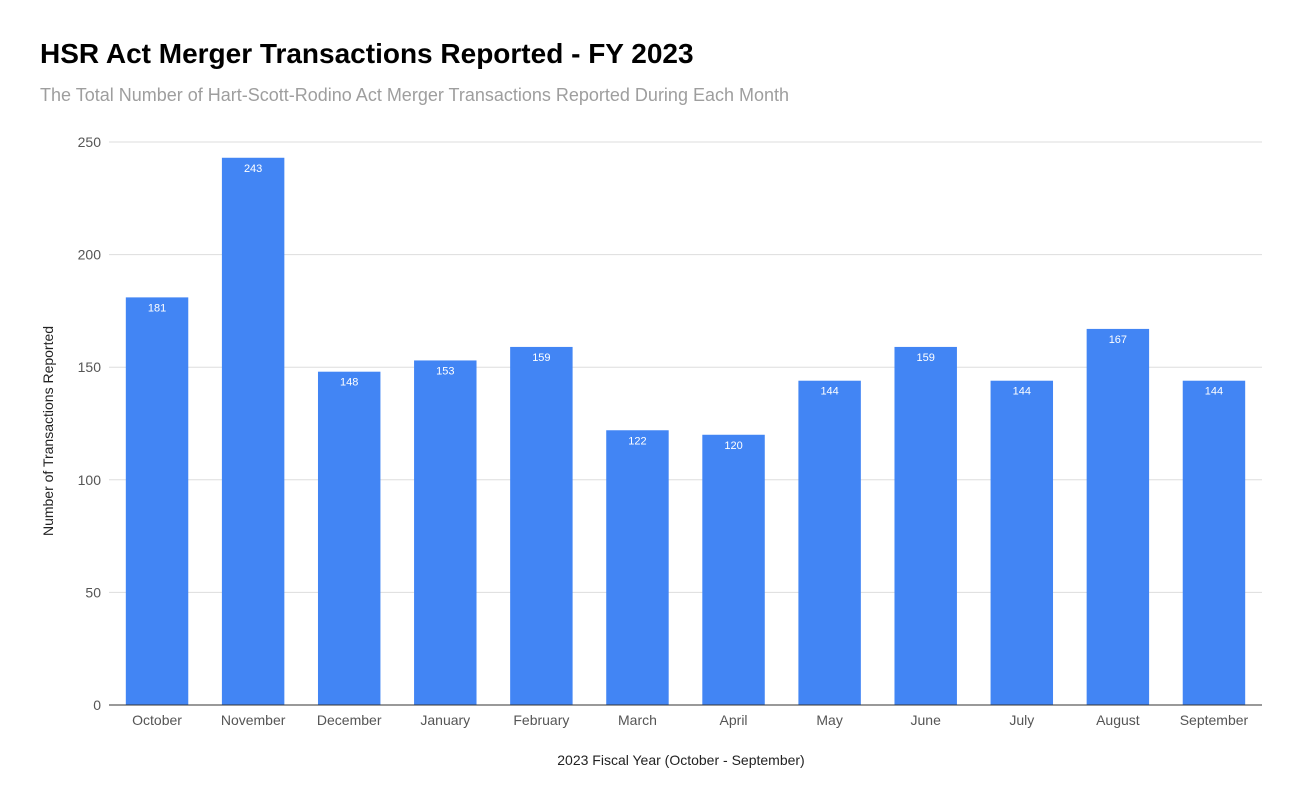 The height and width of the screenshot is (804, 1302). What do you see at coordinates (445, 720) in the screenshot?
I see `x-tick-label: January` at bounding box center [445, 720].